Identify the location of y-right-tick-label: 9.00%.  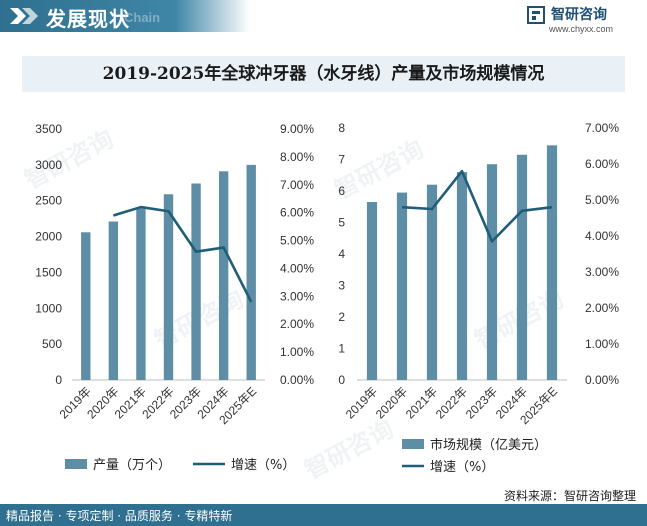
(297, 129).